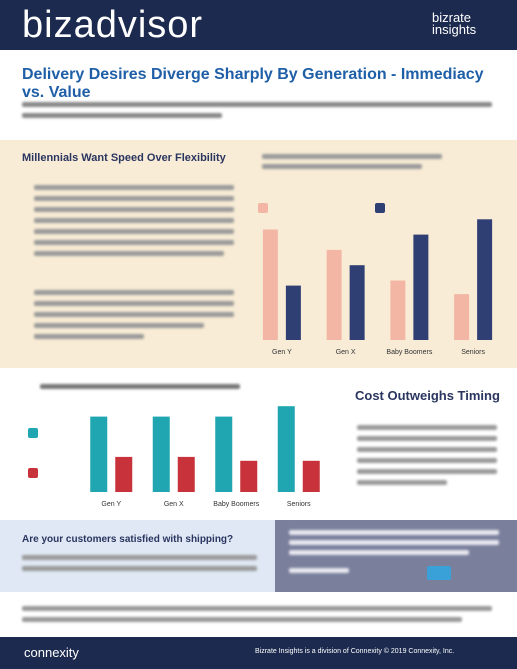 Image resolution: width=517 pixels, height=669 pixels. I want to click on x-tick-label: Seniors, so click(299, 504).